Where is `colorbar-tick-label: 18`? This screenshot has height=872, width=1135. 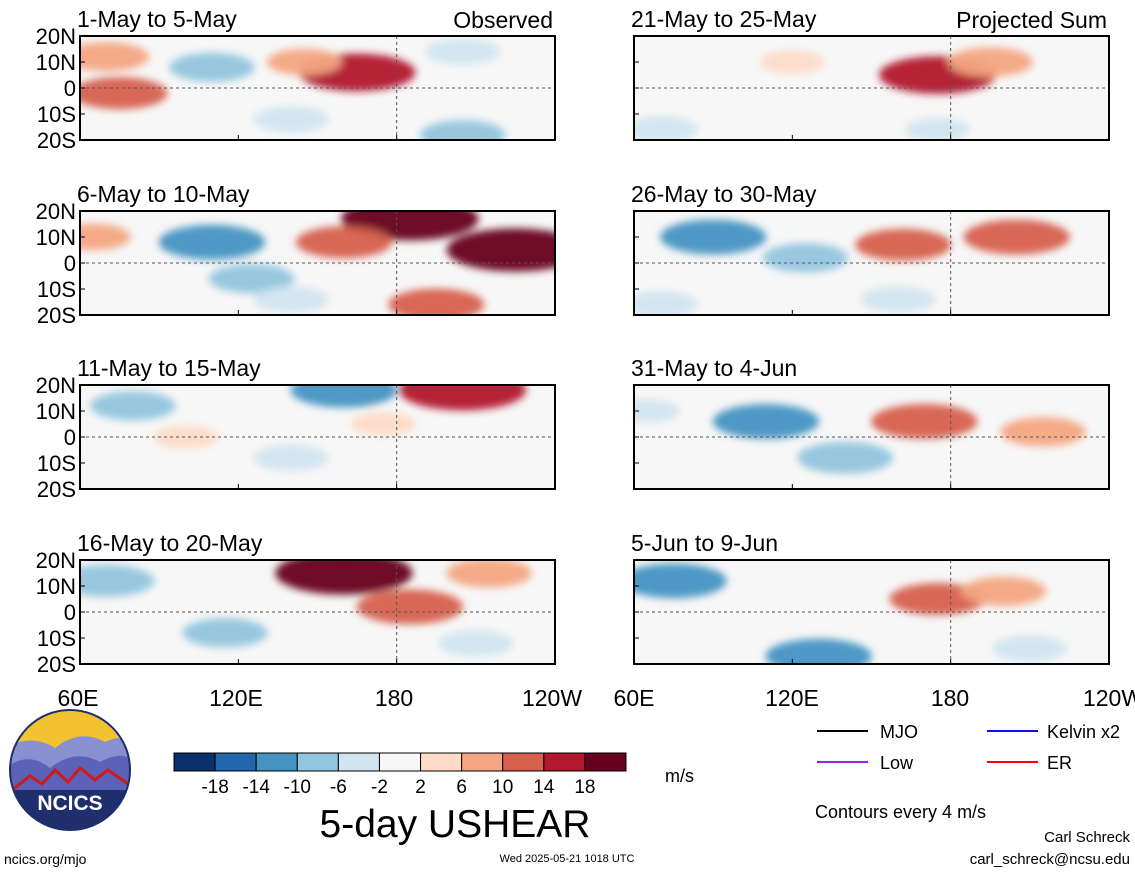 colorbar-tick-label: 18 is located at coordinates (584, 787).